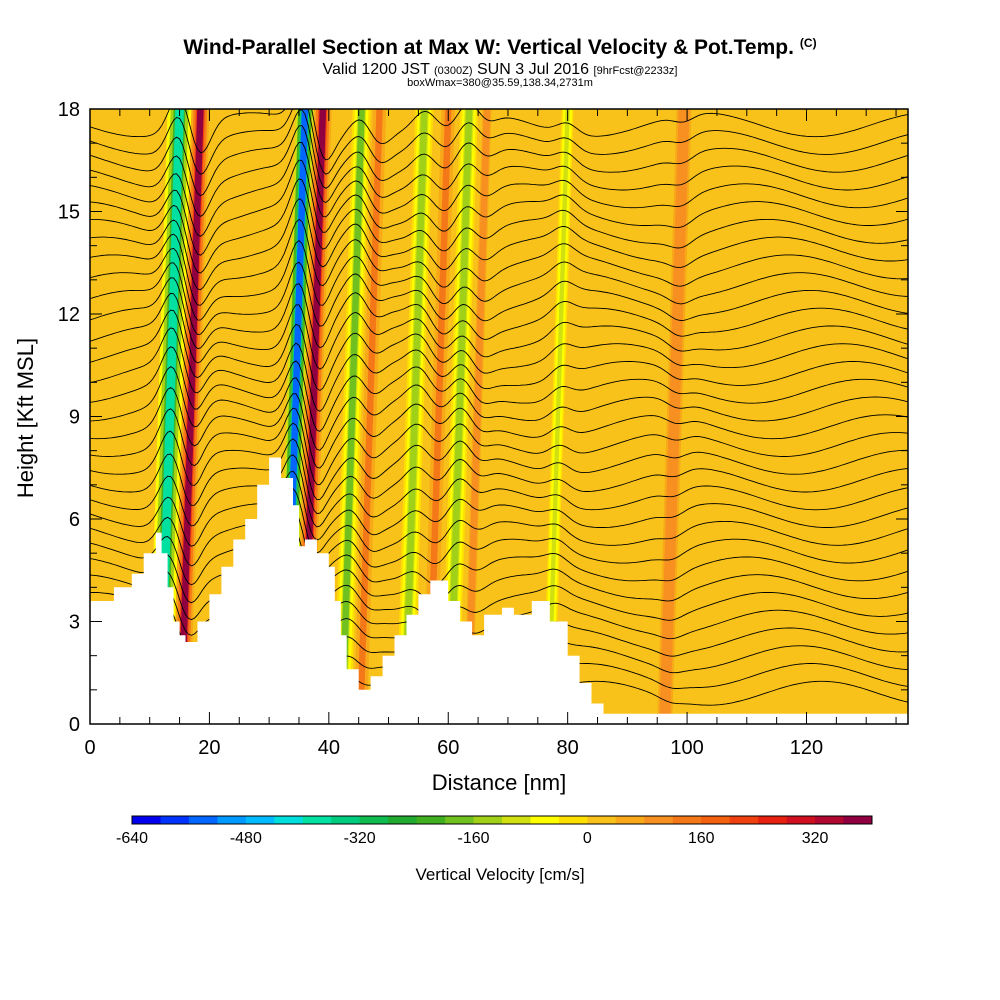  I want to click on y-tick-label: 6, so click(74, 520).